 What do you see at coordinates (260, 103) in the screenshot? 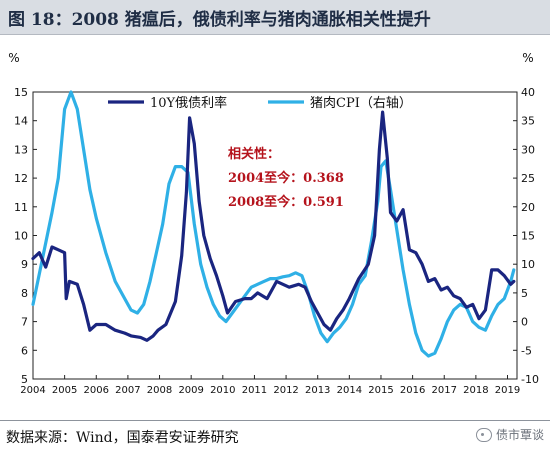
I see `legend: 10Y俄债利率 猪肉CPI（右轴）` at bounding box center [260, 103].